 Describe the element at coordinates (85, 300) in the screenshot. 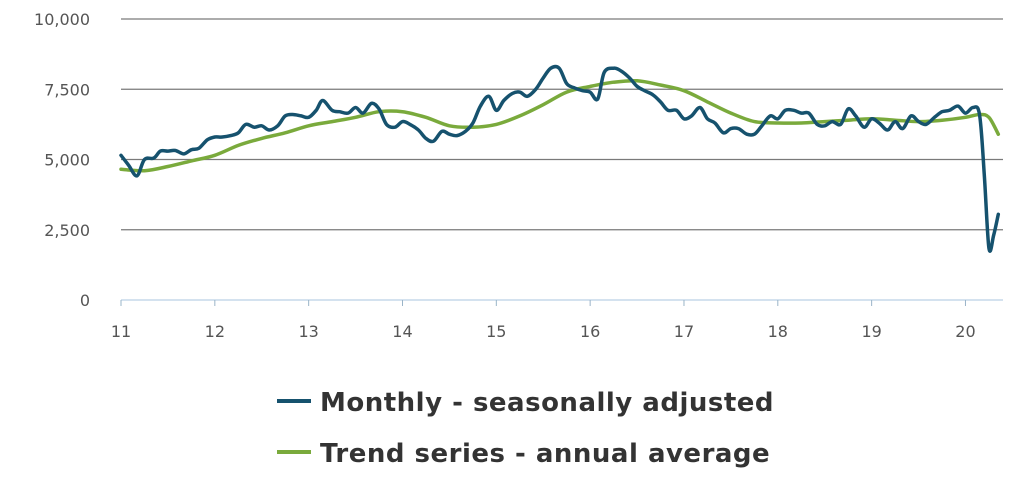

I see `y-tick-label: 0` at that location.